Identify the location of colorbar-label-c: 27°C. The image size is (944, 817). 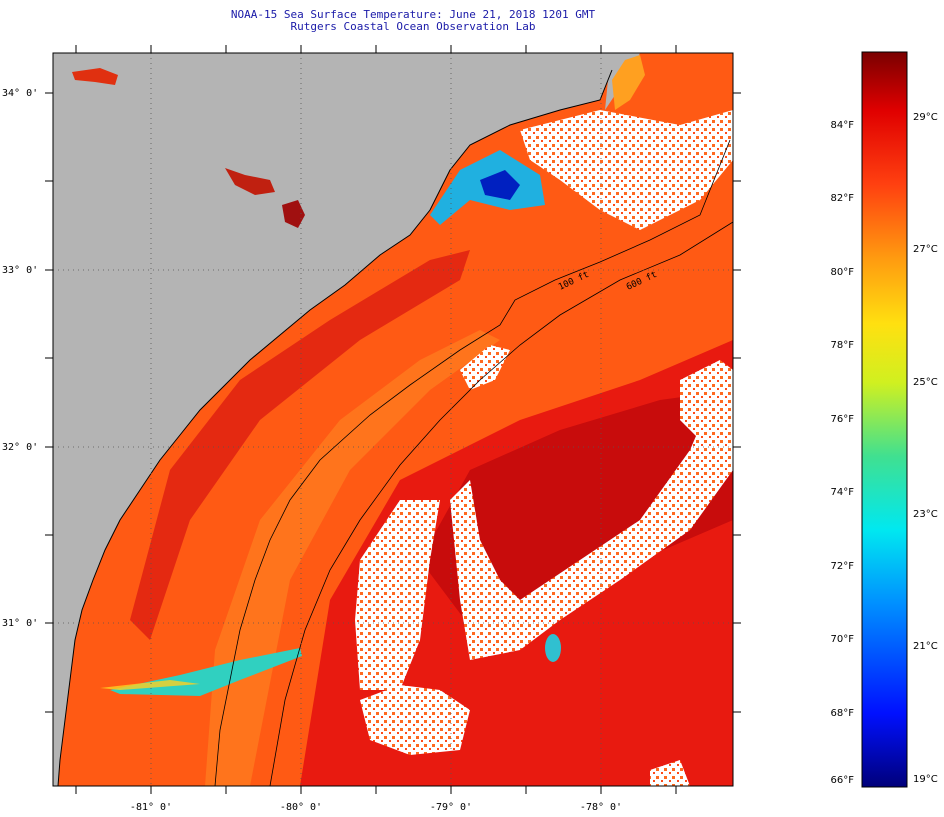
(925, 250).